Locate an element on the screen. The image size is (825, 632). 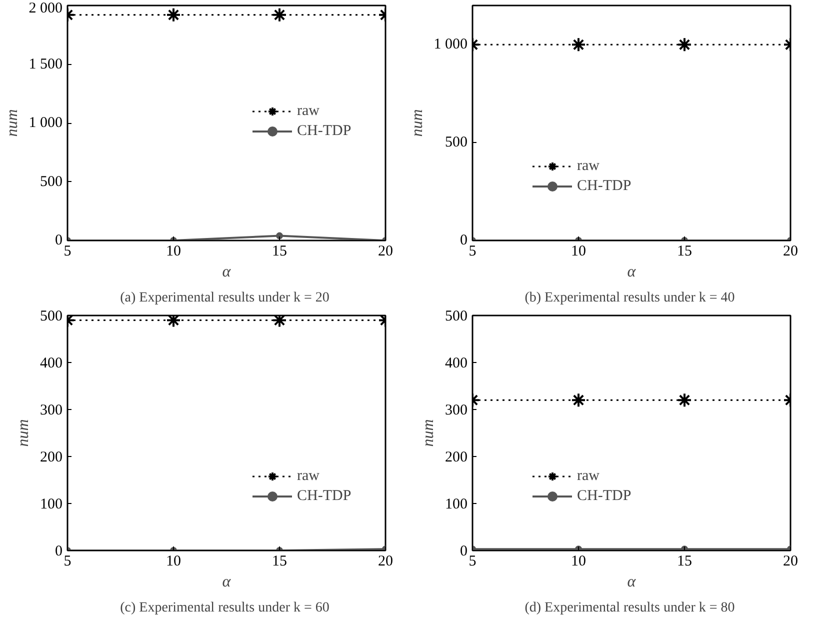
text: (a) Experimental results under k = 20 is located at coordinates (225, 298).